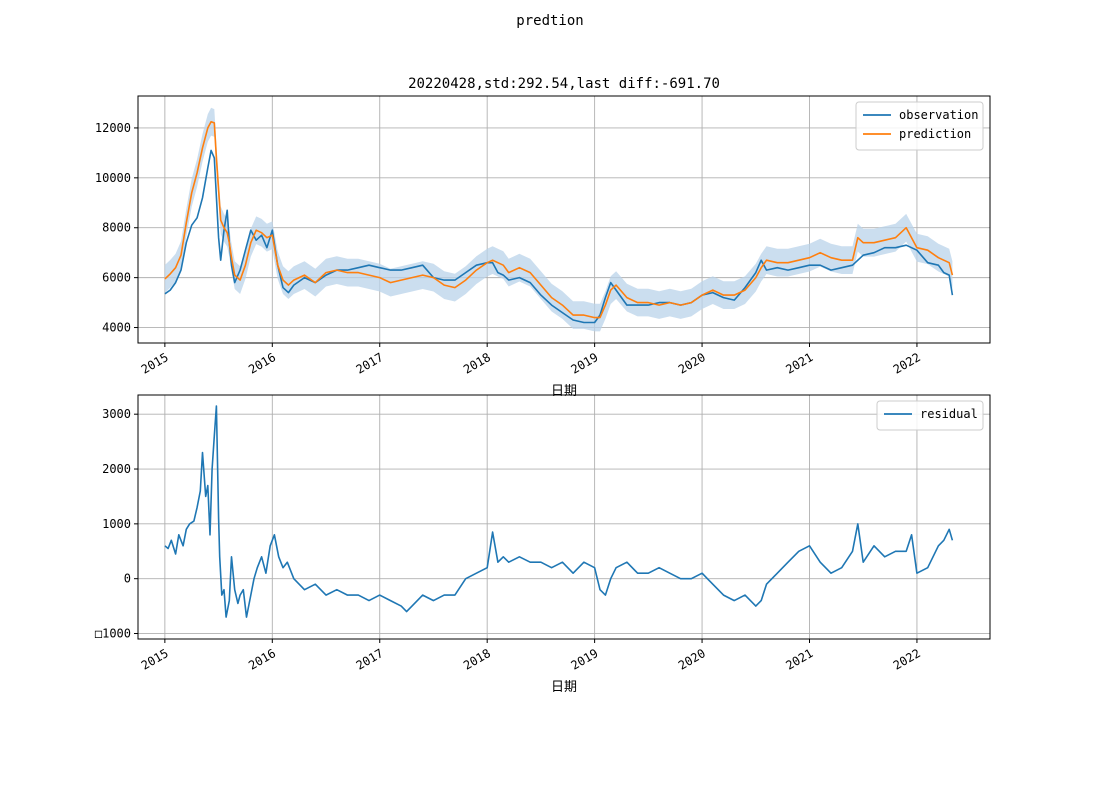 The image size is (1100, 804). Describe the element at coordinates (116, 278) in the screenshot. I see `y-tick-label: 6000` at that location.